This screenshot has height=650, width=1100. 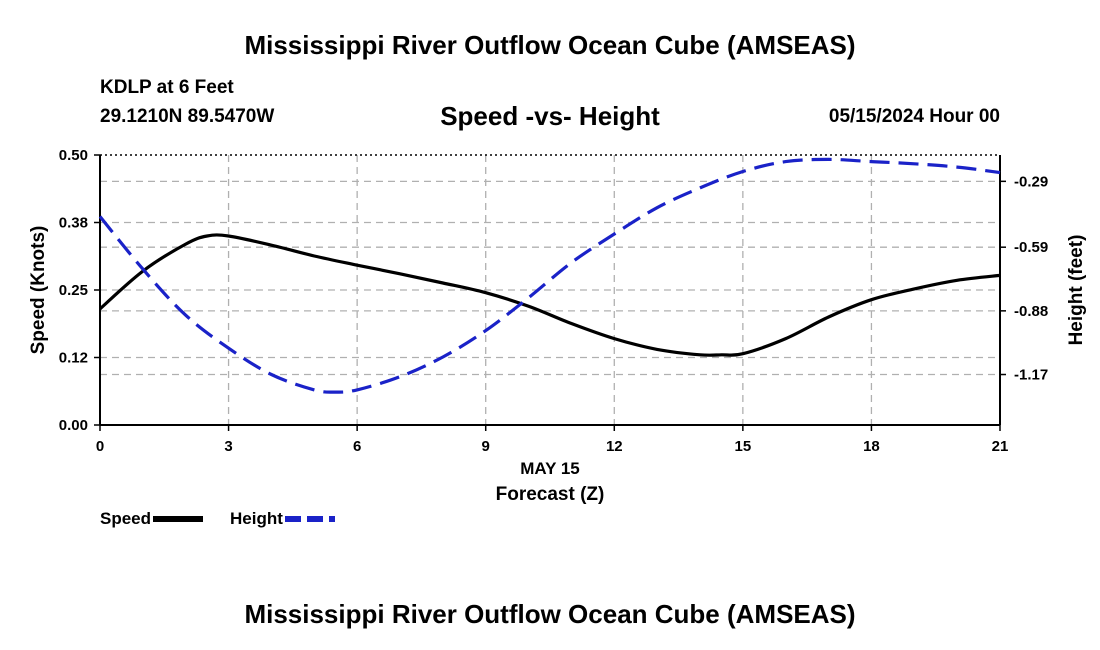 What do you see at coordinates (187, 116) in the screenshot?
I see `coordinates-label: 29.1210N 89.5470W` at bounding box center [187, 116].